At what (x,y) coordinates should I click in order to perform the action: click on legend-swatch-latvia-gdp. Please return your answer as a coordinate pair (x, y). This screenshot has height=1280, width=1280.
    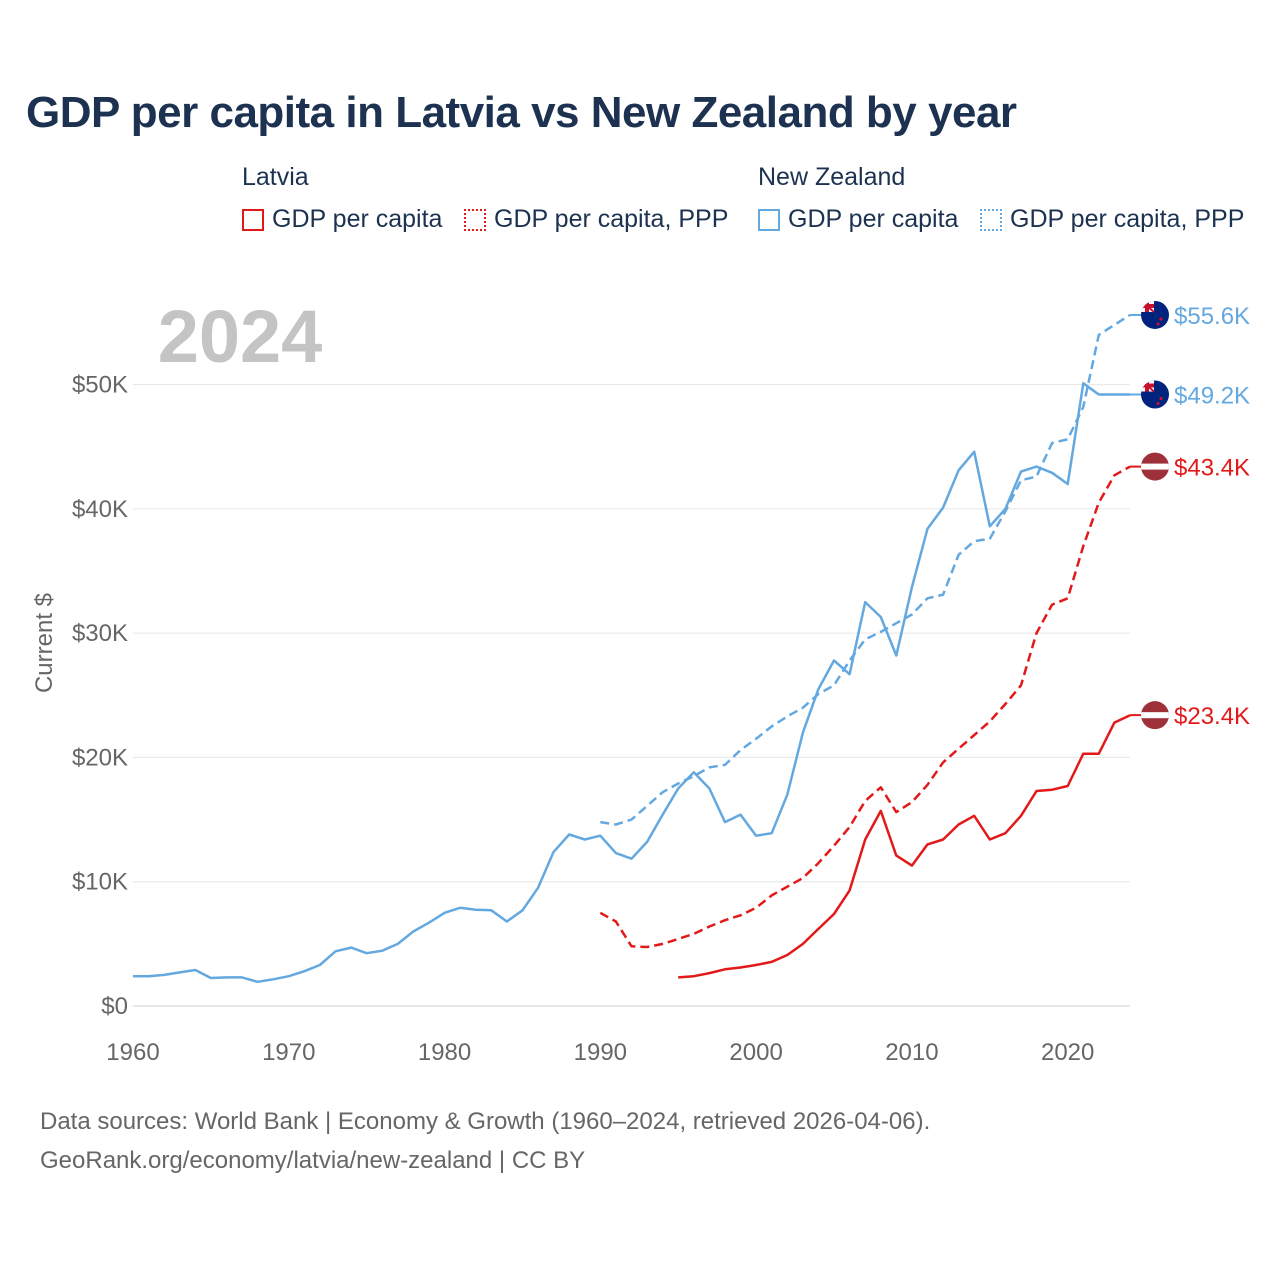
    Looking at the image, I should click on (253, 219).